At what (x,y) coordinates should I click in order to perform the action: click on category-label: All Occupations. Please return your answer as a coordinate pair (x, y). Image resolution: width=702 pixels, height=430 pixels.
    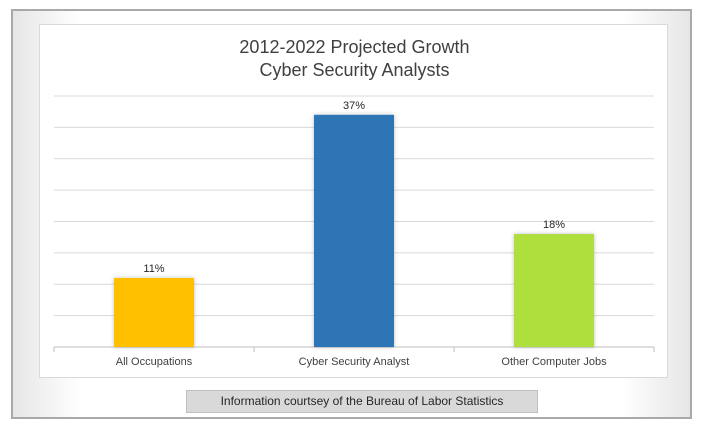
    Looking at the image, I should click on (154, 362).